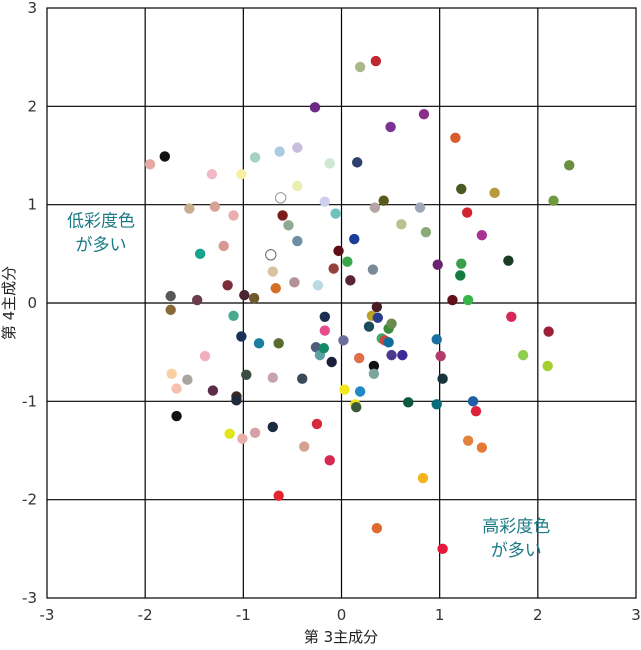 The height and width of the screenshot is (650, 641). I want to click on x-tick-label: 2, so click(538, 615).